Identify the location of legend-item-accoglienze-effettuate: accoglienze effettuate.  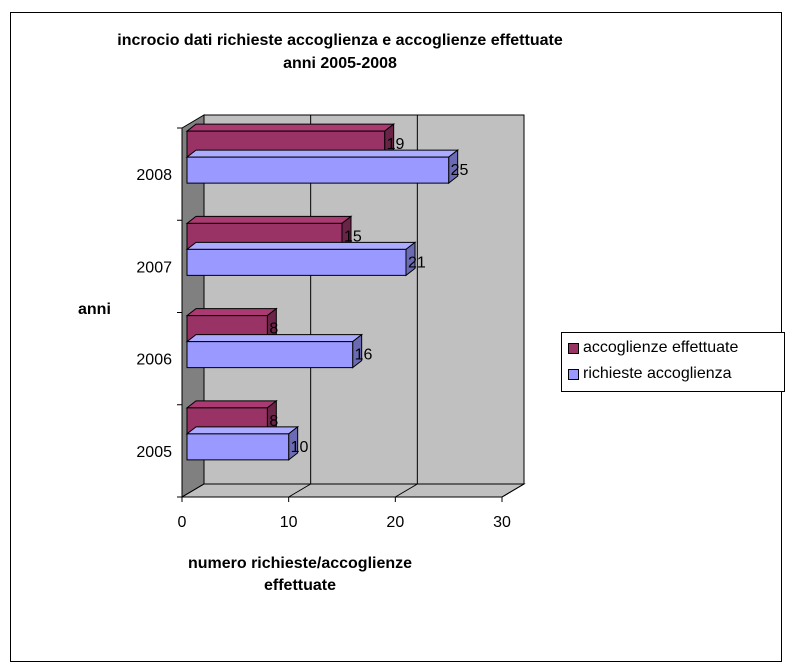
(653, 348).